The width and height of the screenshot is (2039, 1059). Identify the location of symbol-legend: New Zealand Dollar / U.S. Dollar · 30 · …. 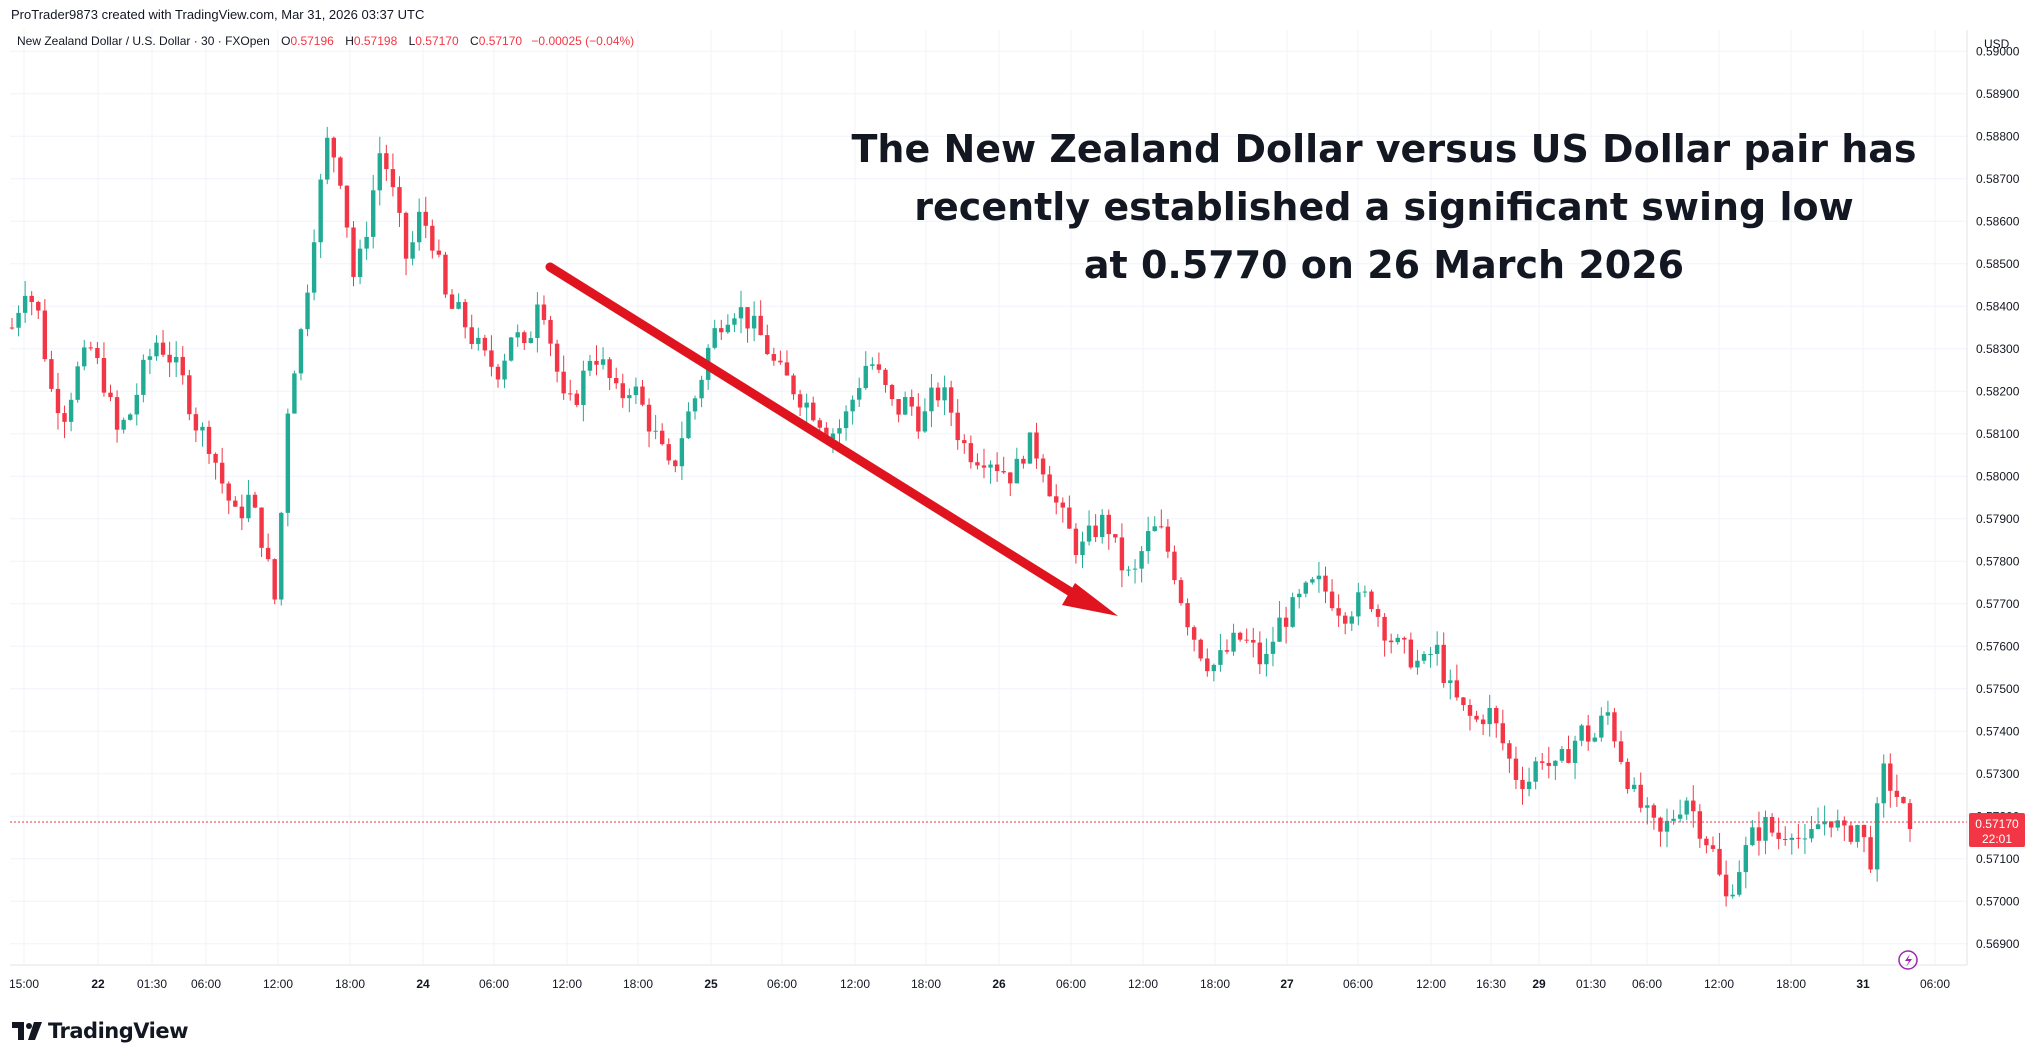
(325, 41).